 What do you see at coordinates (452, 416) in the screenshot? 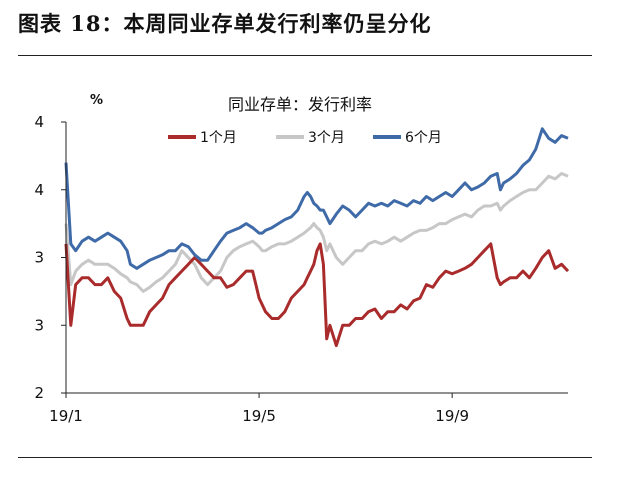
I see `x-tick-label: 19/9` at bounding box center [452, 416].